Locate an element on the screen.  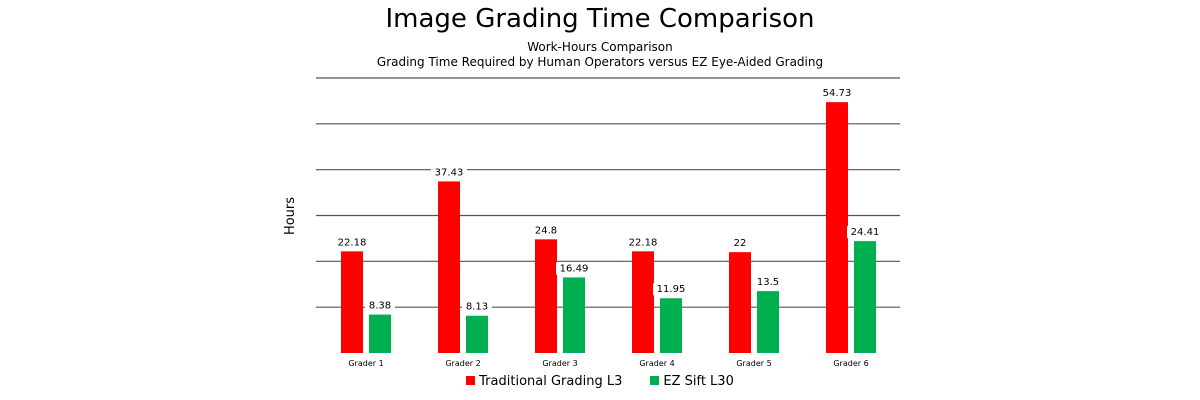
data-label: 54.73 is located at coordinates (837, 93).